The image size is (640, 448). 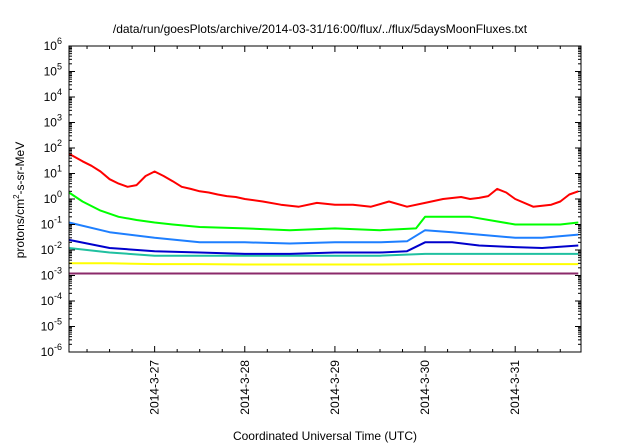 What do you see at coordinates (51, 223) in the screenshot?
I see `y-tick-label-5: 10⁻¹` at bounding box center [51, 223].